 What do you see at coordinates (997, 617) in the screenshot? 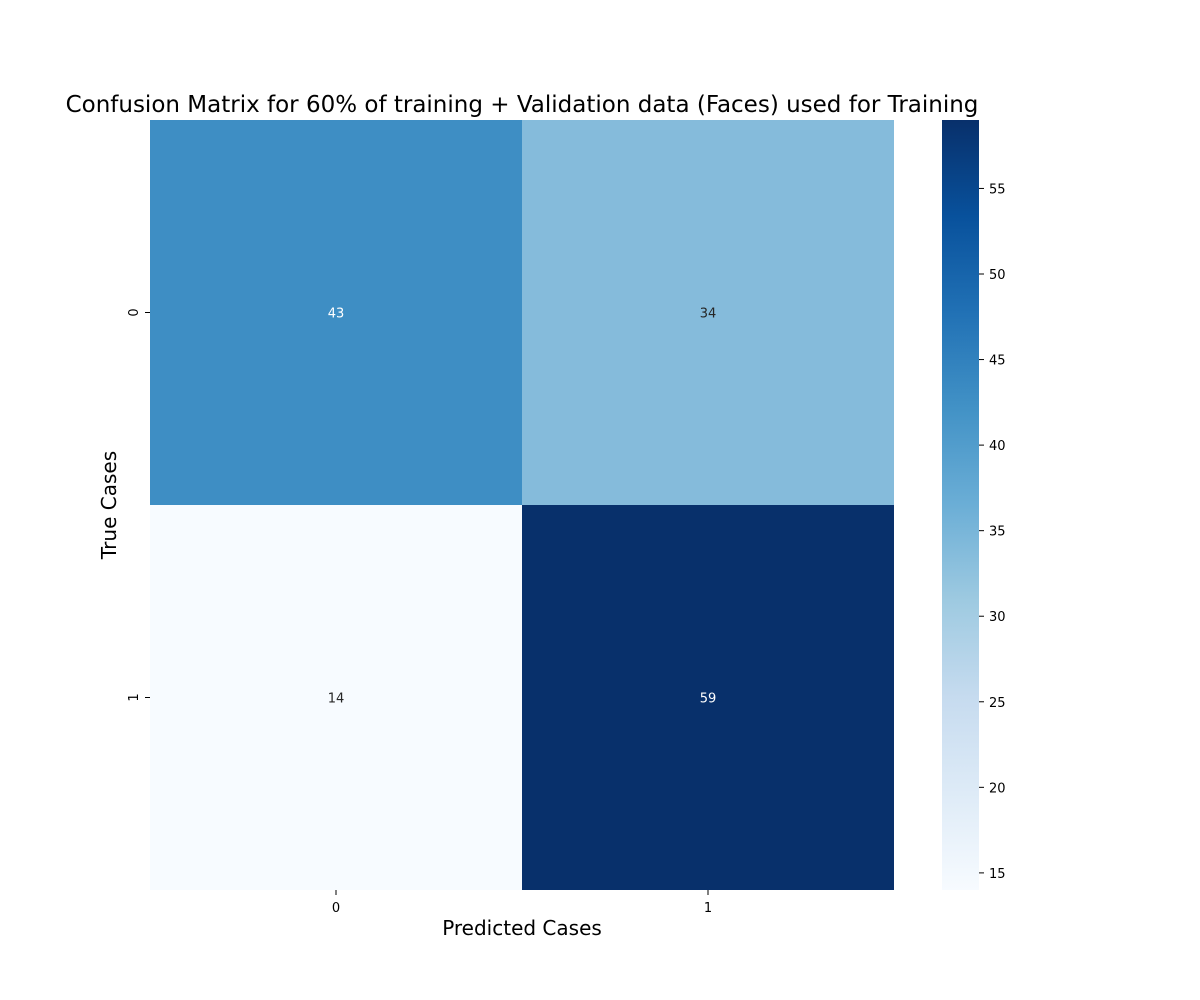
I see `colorbar-tick-label: 30` at bounding box center [997, 617].